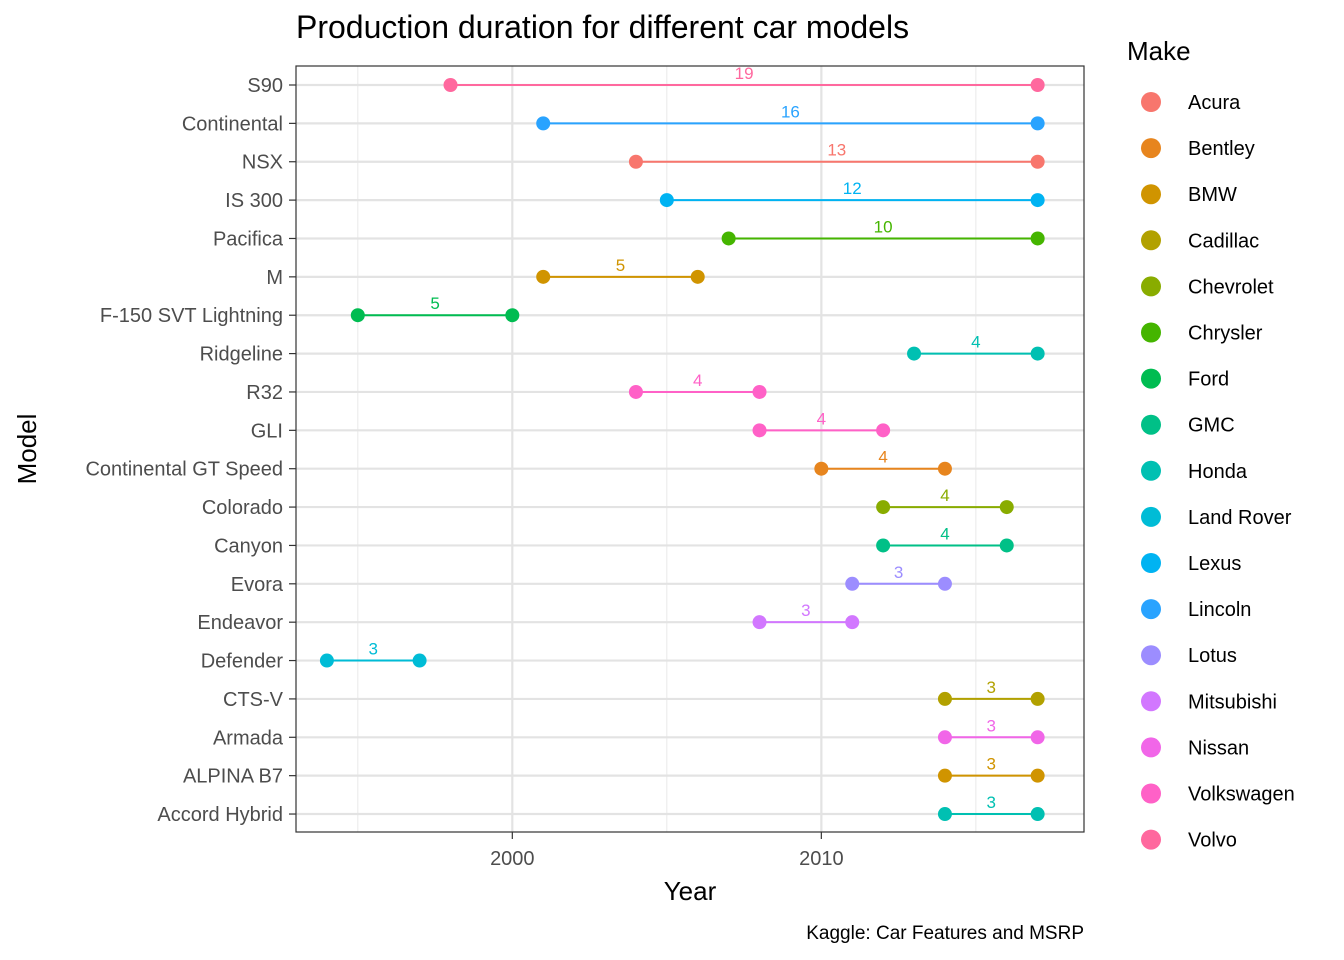  I want to click on y-tick-label: GLI, so click(267, 431).